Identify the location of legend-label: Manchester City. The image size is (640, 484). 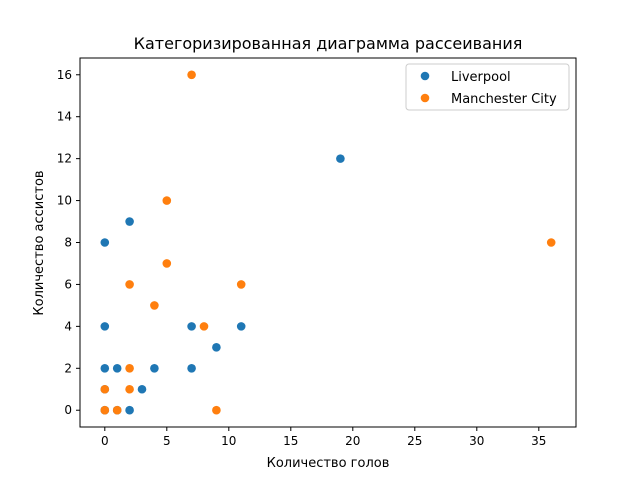
(504, 99).